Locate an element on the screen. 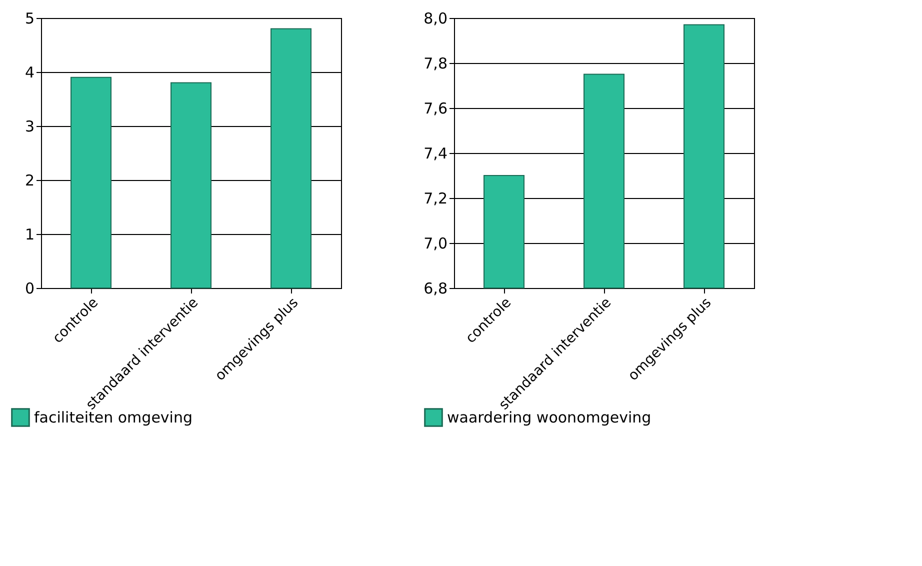 Image resolution: width=922 pixels, height=566 pixels. y-tick-label: 1 is located at coordinates (29, 235).